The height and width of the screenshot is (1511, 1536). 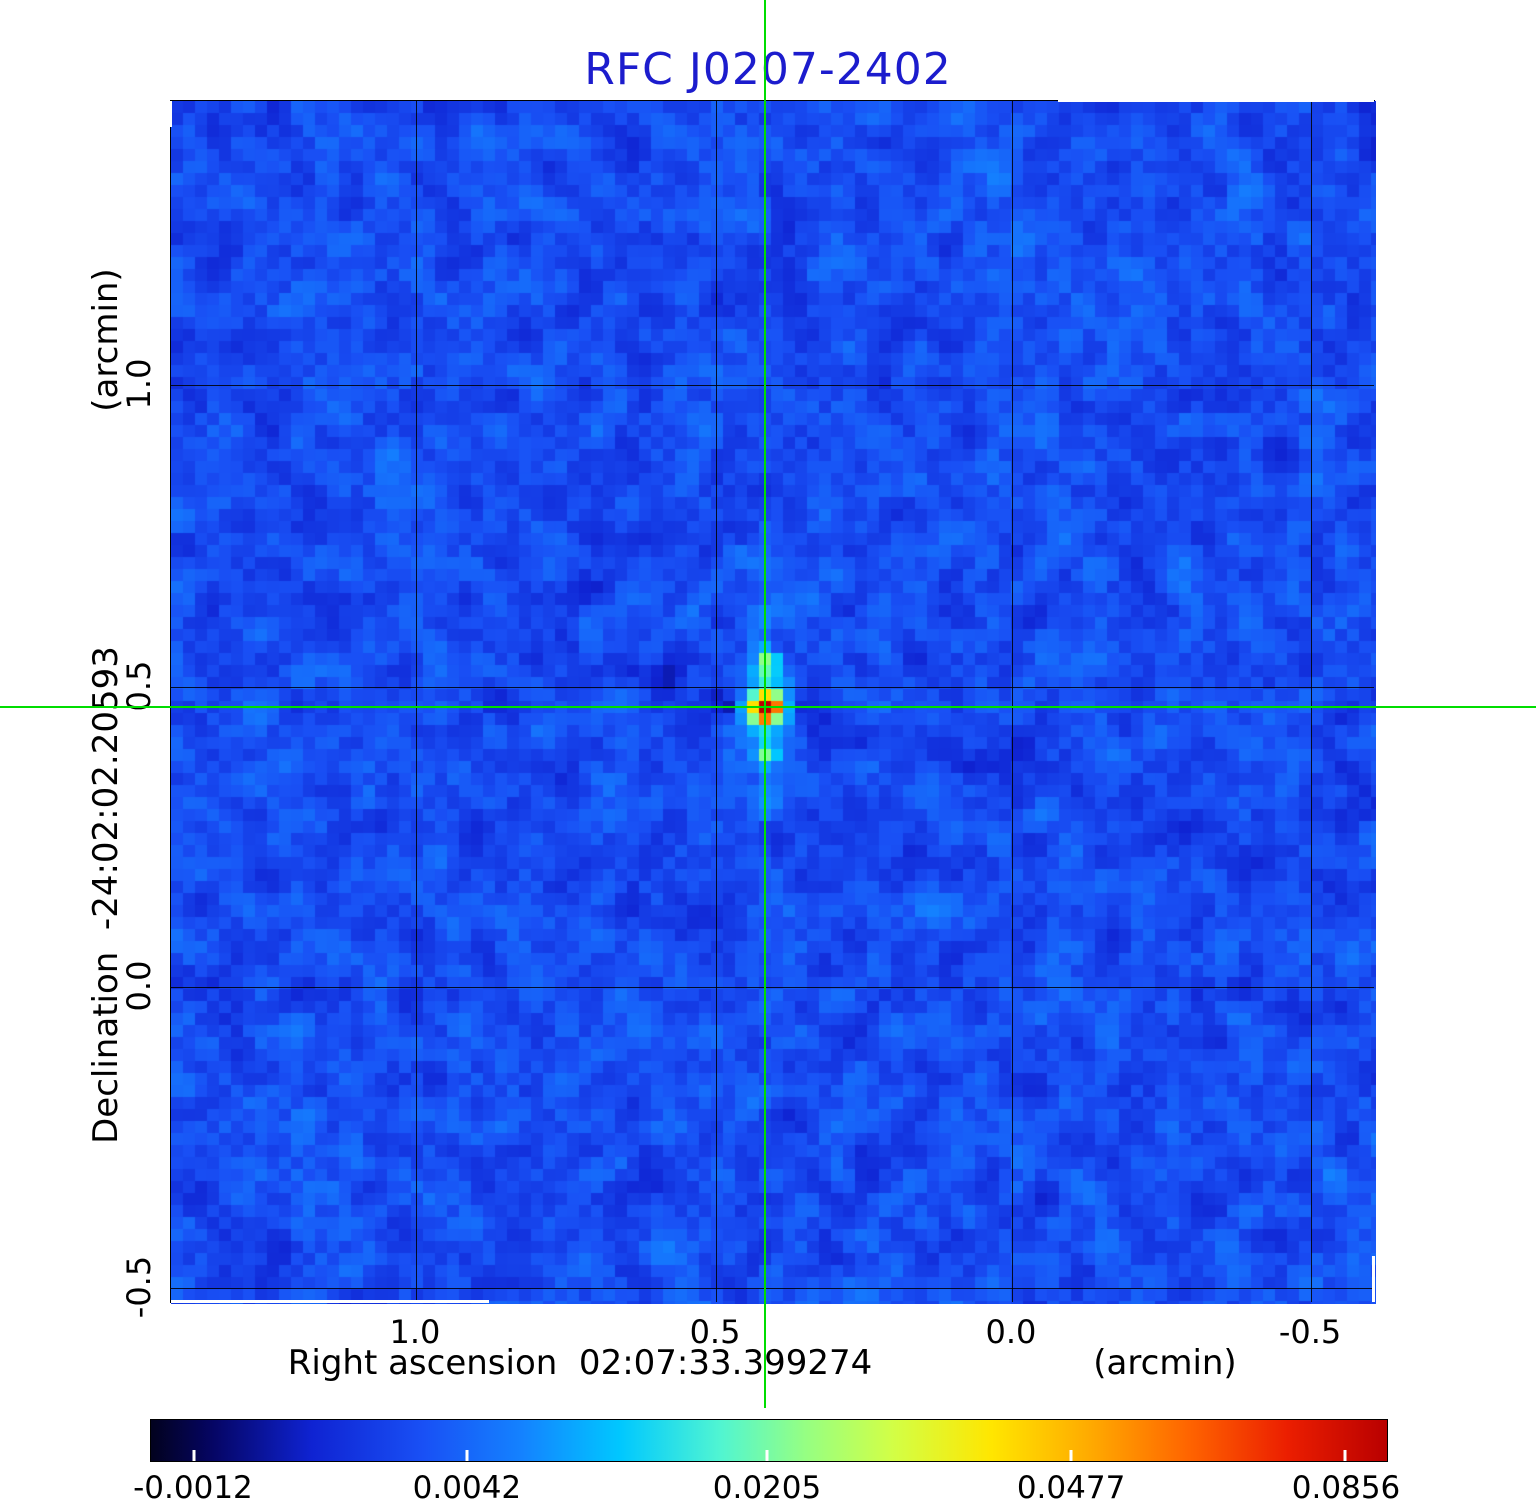 I want to click on plot-title: RFC J0207-2402, so click(x=768, y=69).